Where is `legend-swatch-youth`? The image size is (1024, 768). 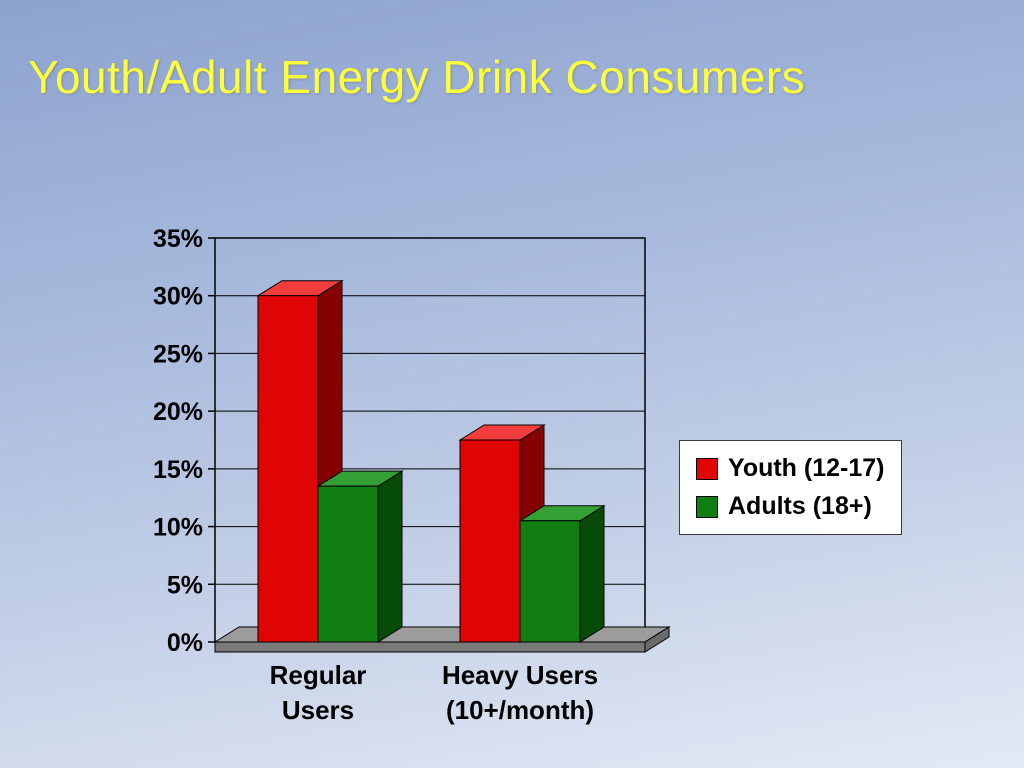 legend-swatch-youth is located at coordinates (707, 468).